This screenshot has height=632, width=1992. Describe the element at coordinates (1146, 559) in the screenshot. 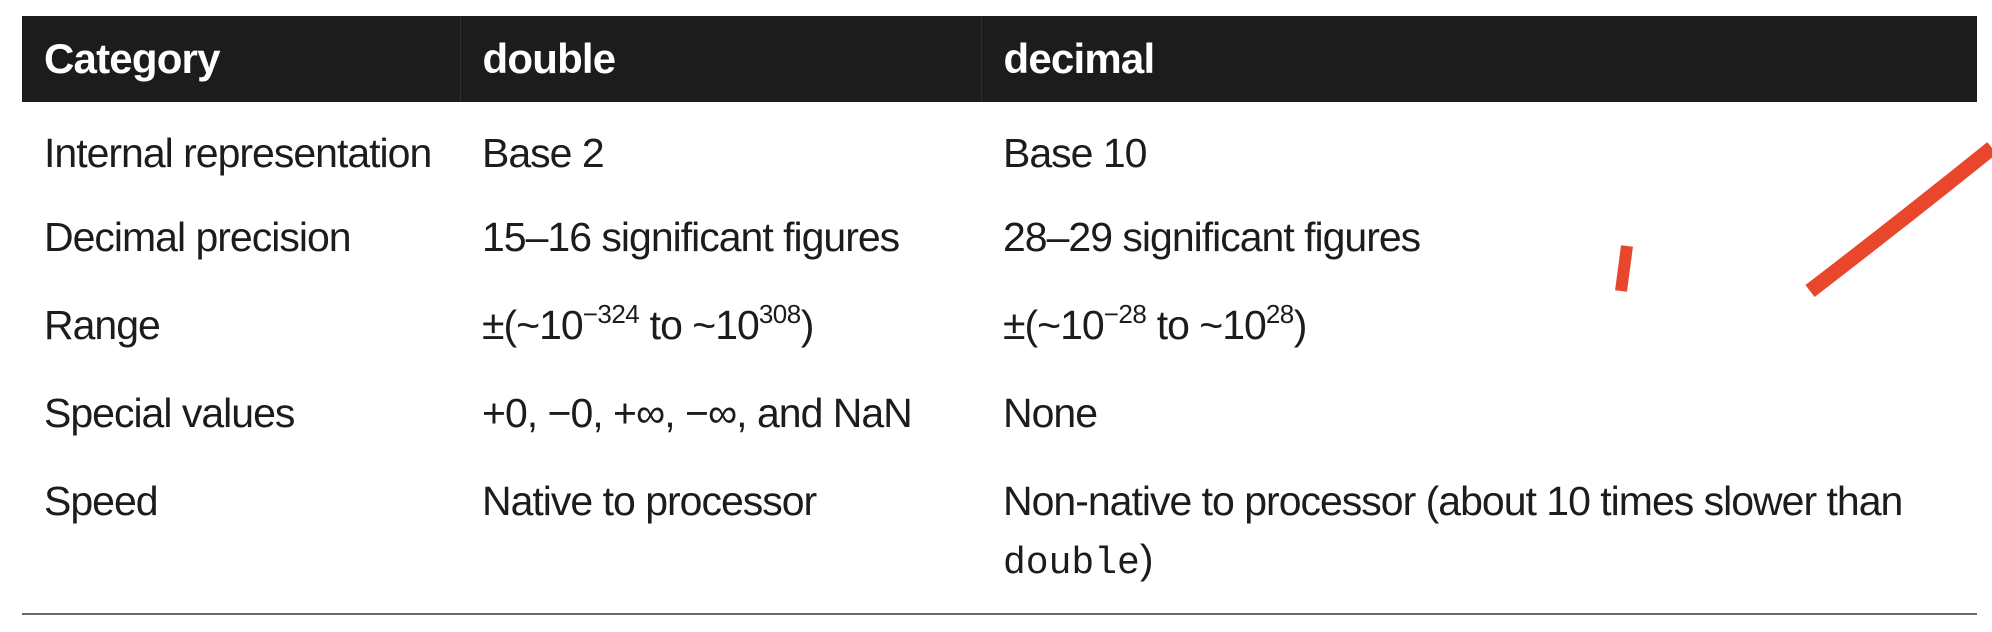

I see `speed-suffix: )` at that location.